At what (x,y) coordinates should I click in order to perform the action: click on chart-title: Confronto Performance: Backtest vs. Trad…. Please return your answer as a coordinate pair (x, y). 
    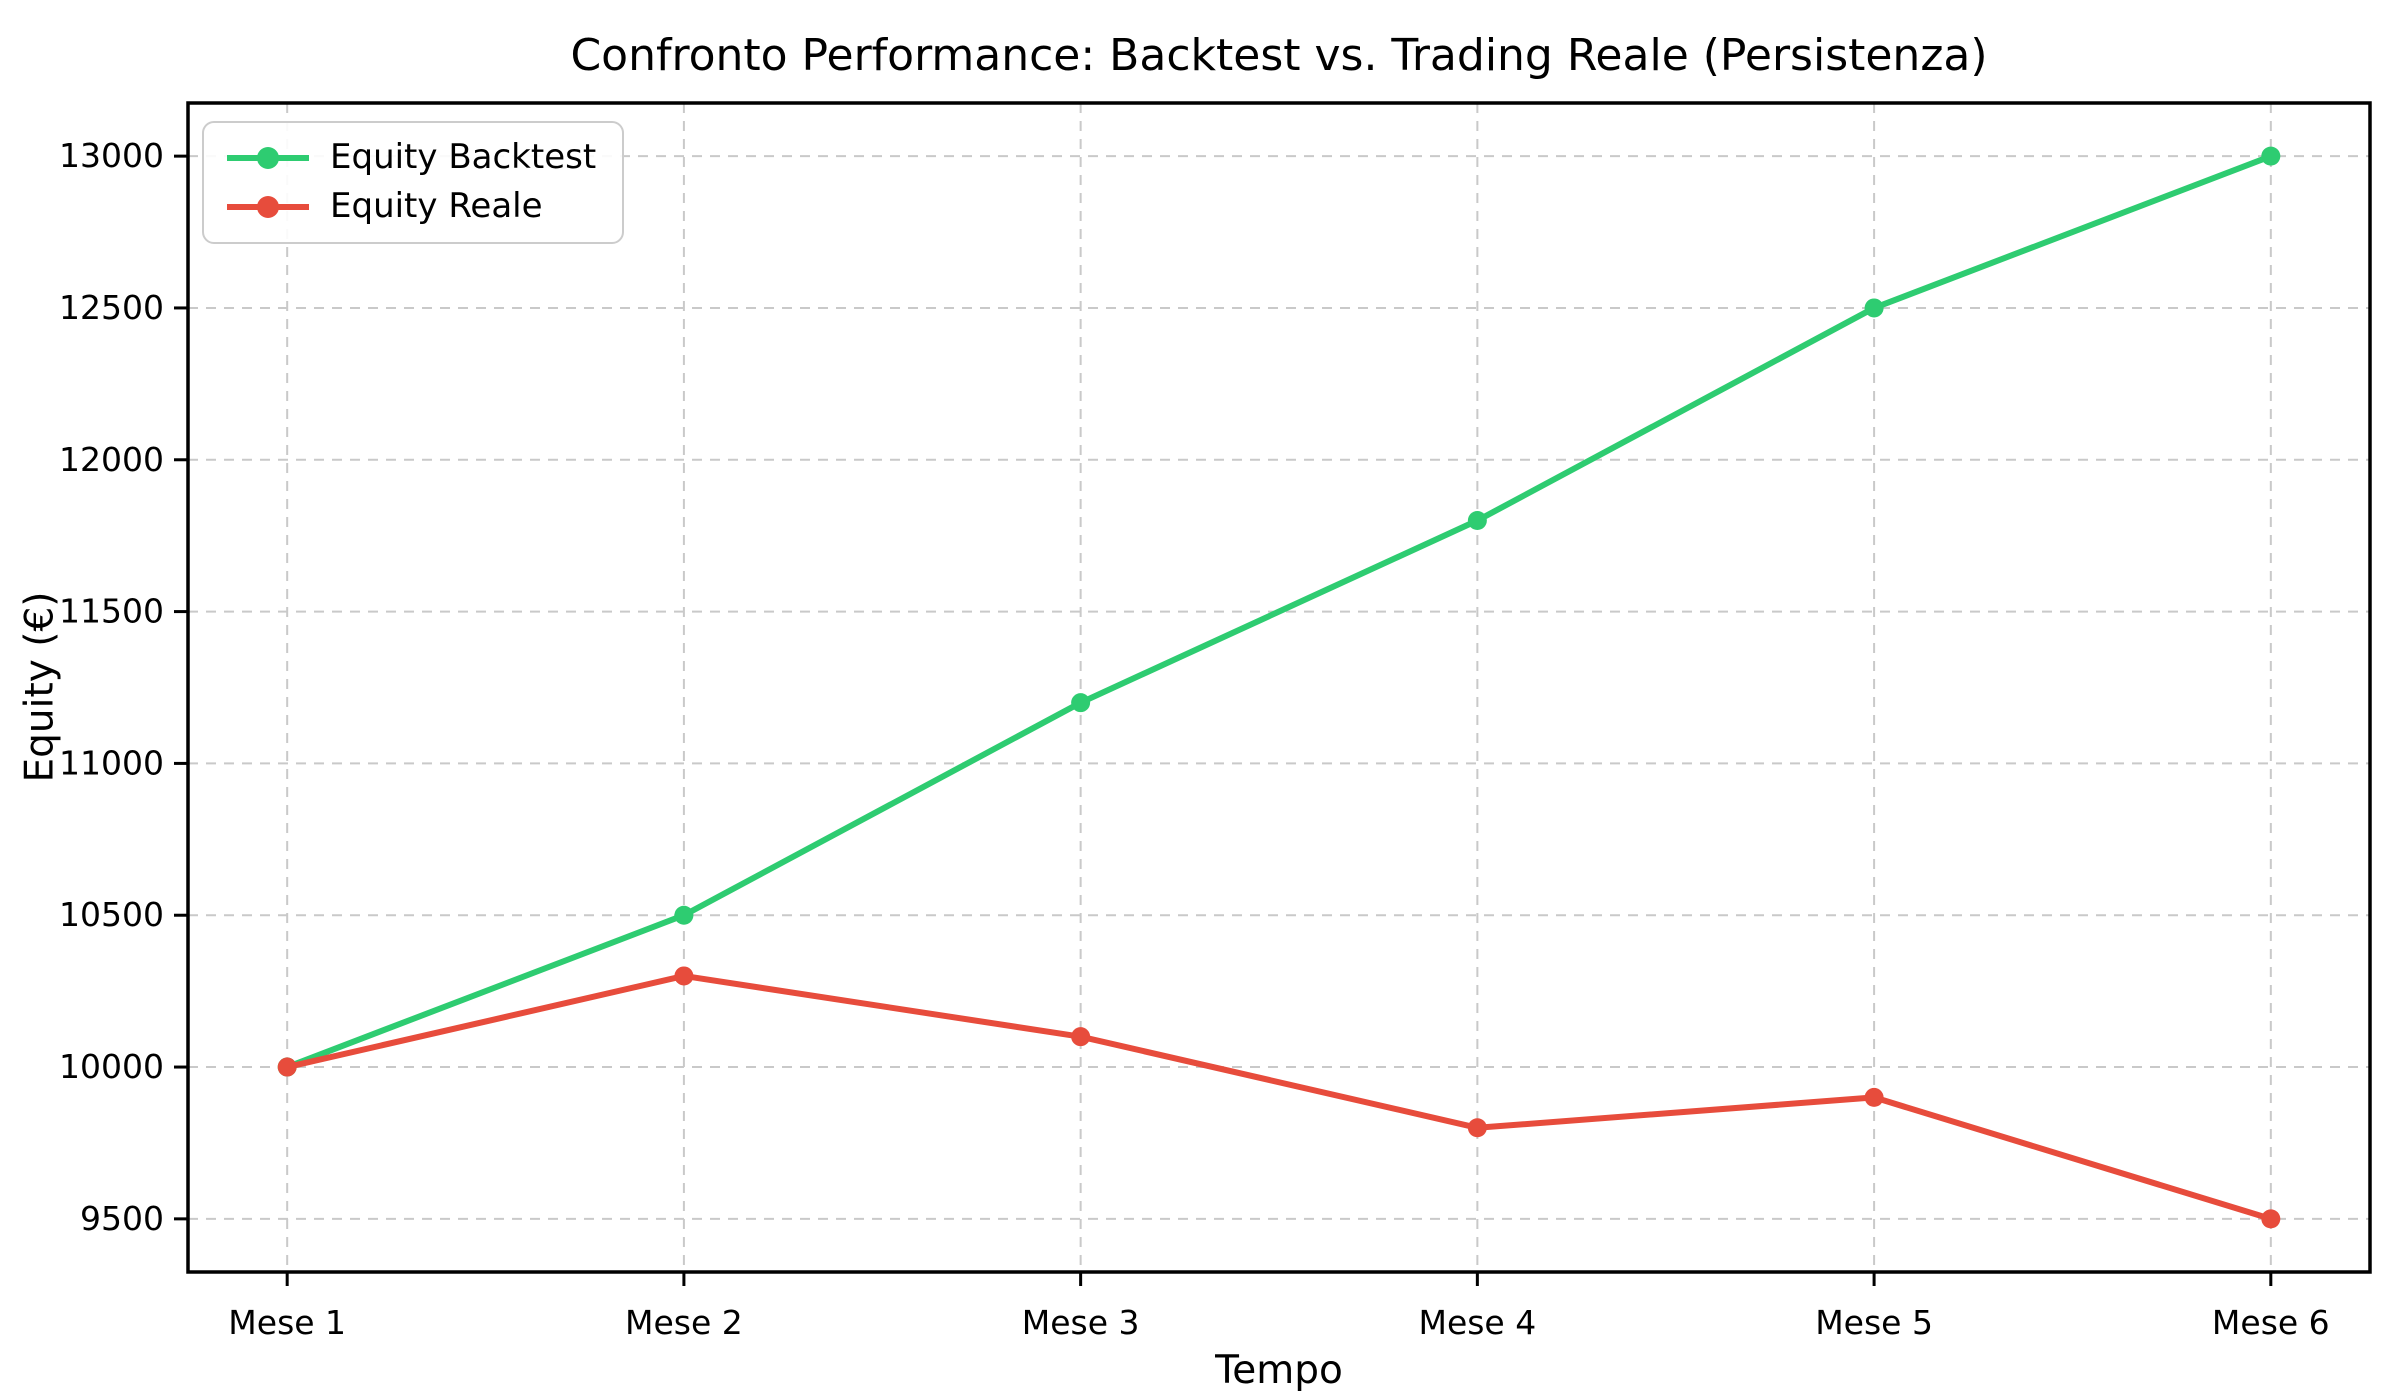
    Looking at the image, I should click on (1279, 55).